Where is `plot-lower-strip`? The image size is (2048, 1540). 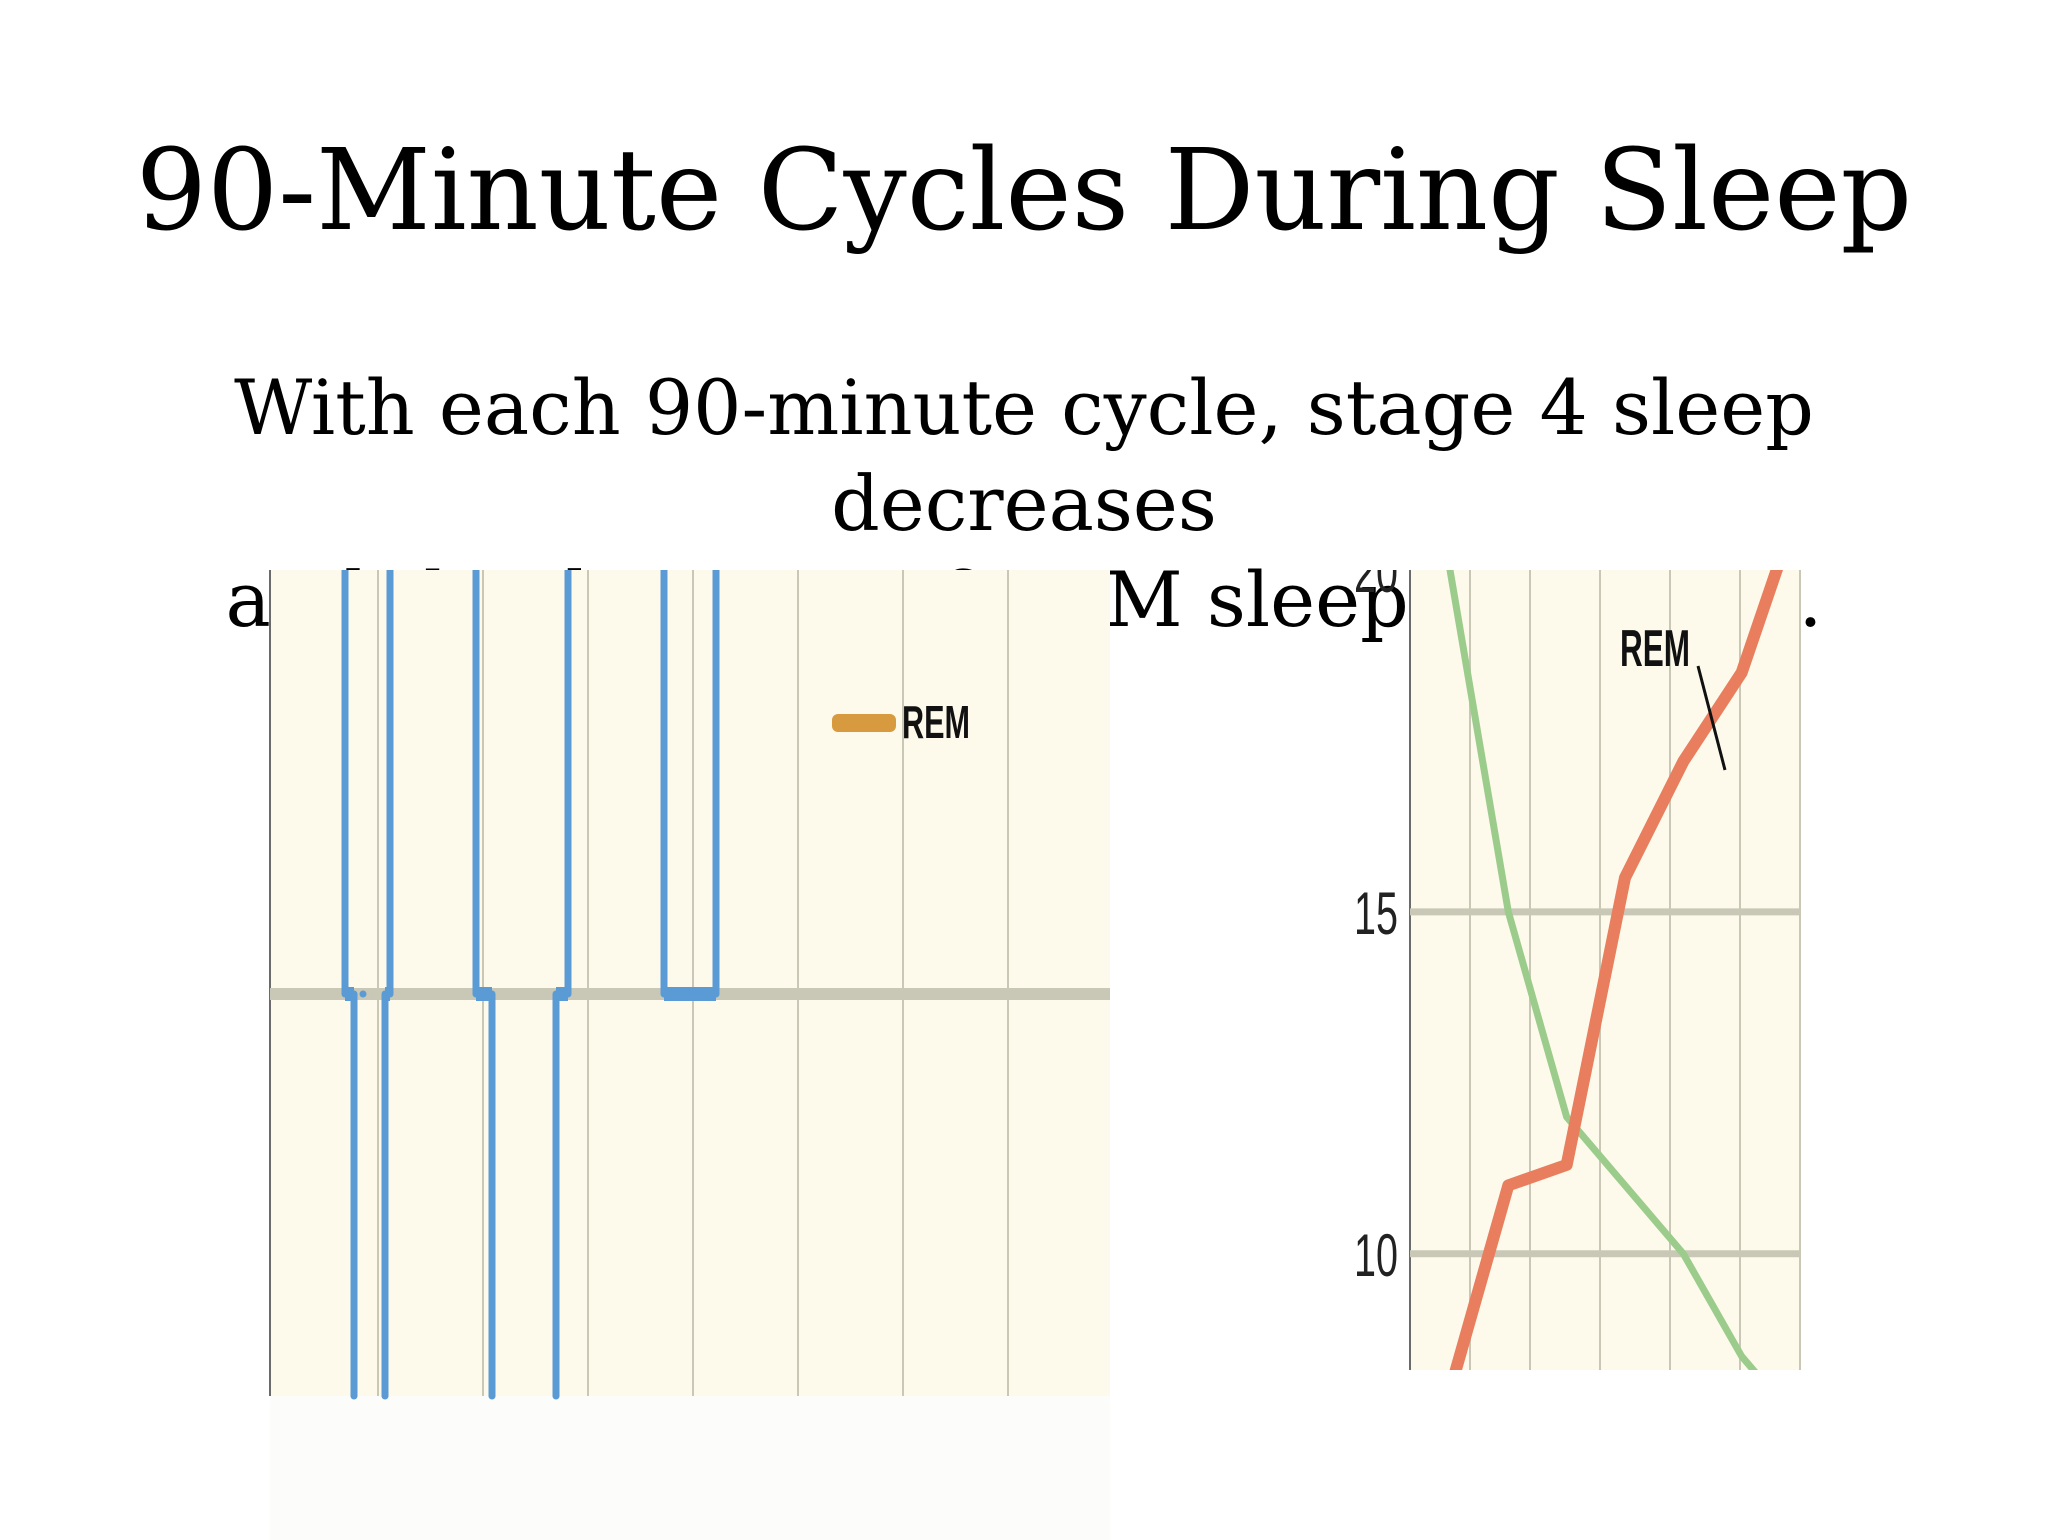
plot-lower-strip is located at coordinates (690, 1468).